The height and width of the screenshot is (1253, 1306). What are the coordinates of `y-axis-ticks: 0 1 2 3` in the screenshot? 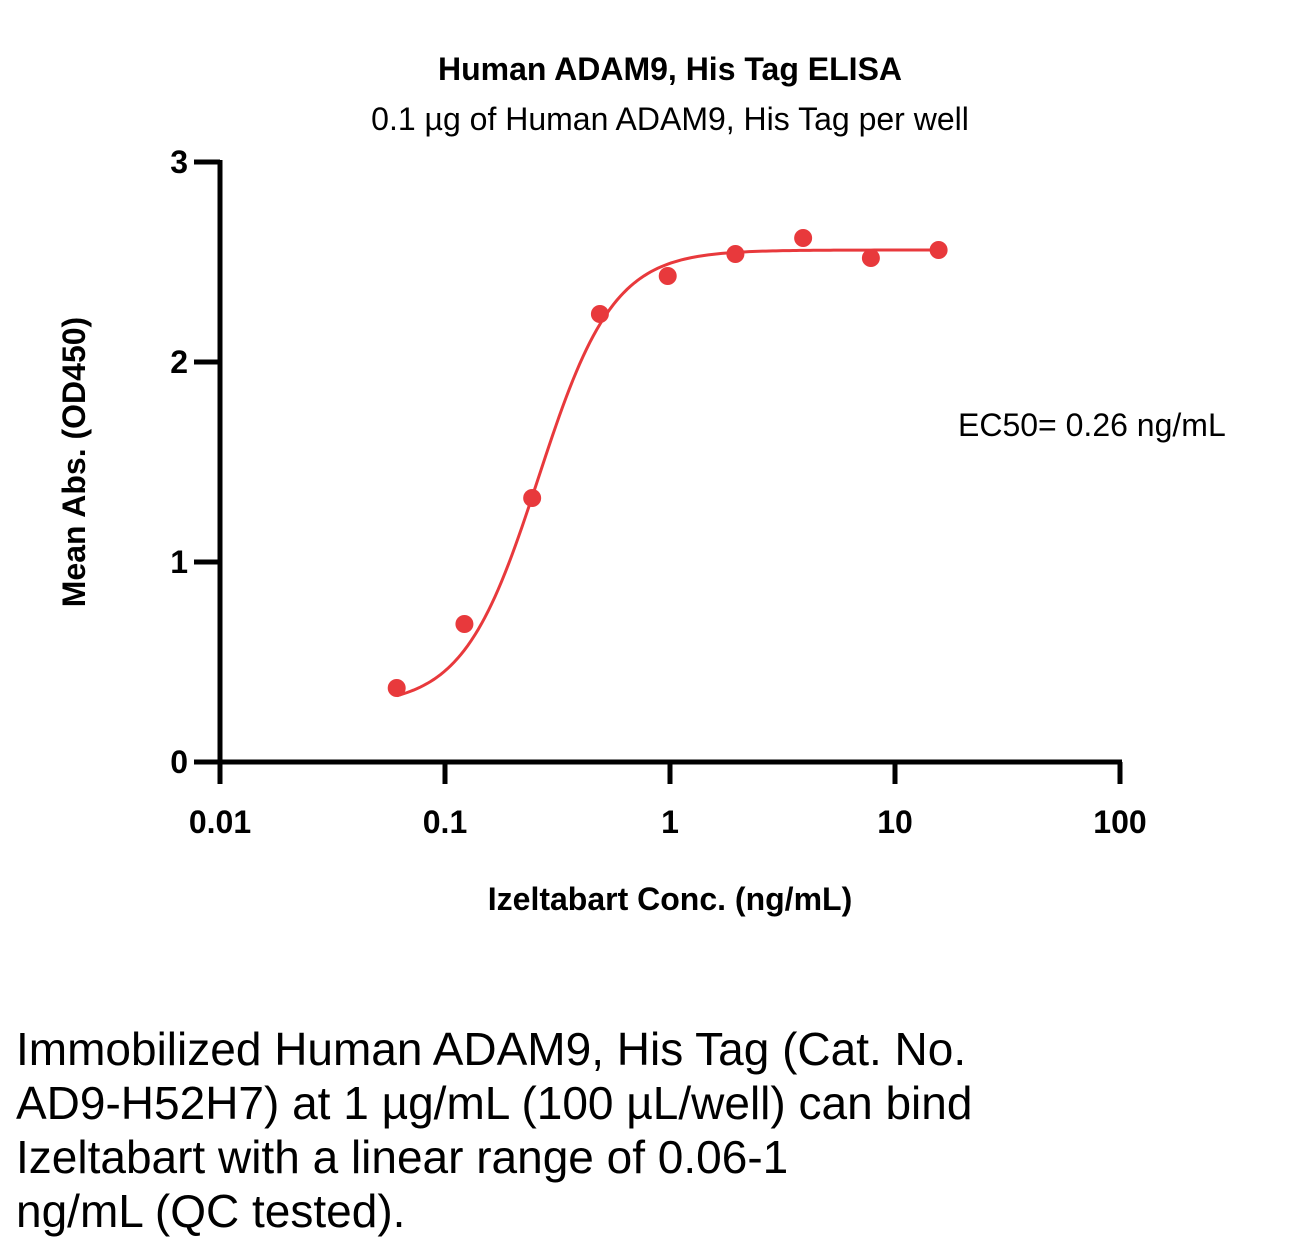 It's located at (195, 462).